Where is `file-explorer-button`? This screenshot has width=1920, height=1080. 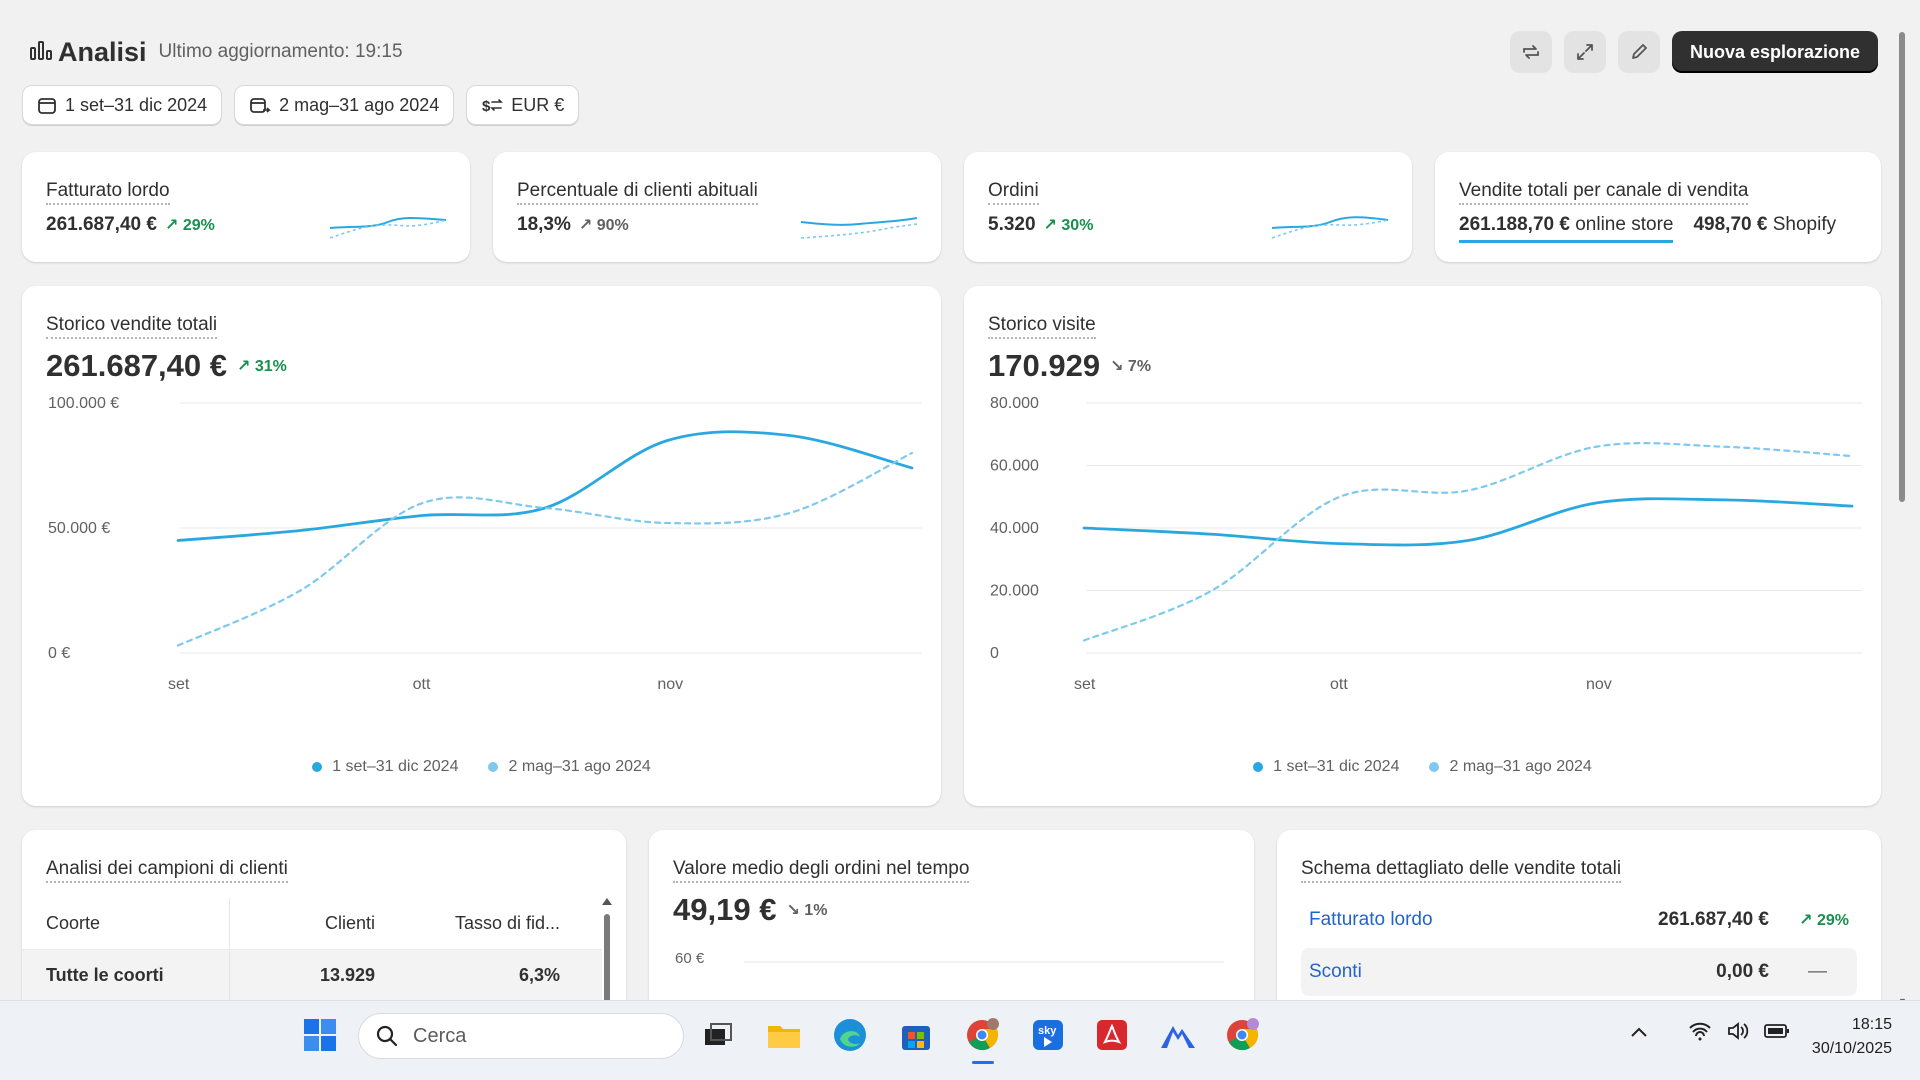
file-explorer-button is located at coordinates (784, 1035).